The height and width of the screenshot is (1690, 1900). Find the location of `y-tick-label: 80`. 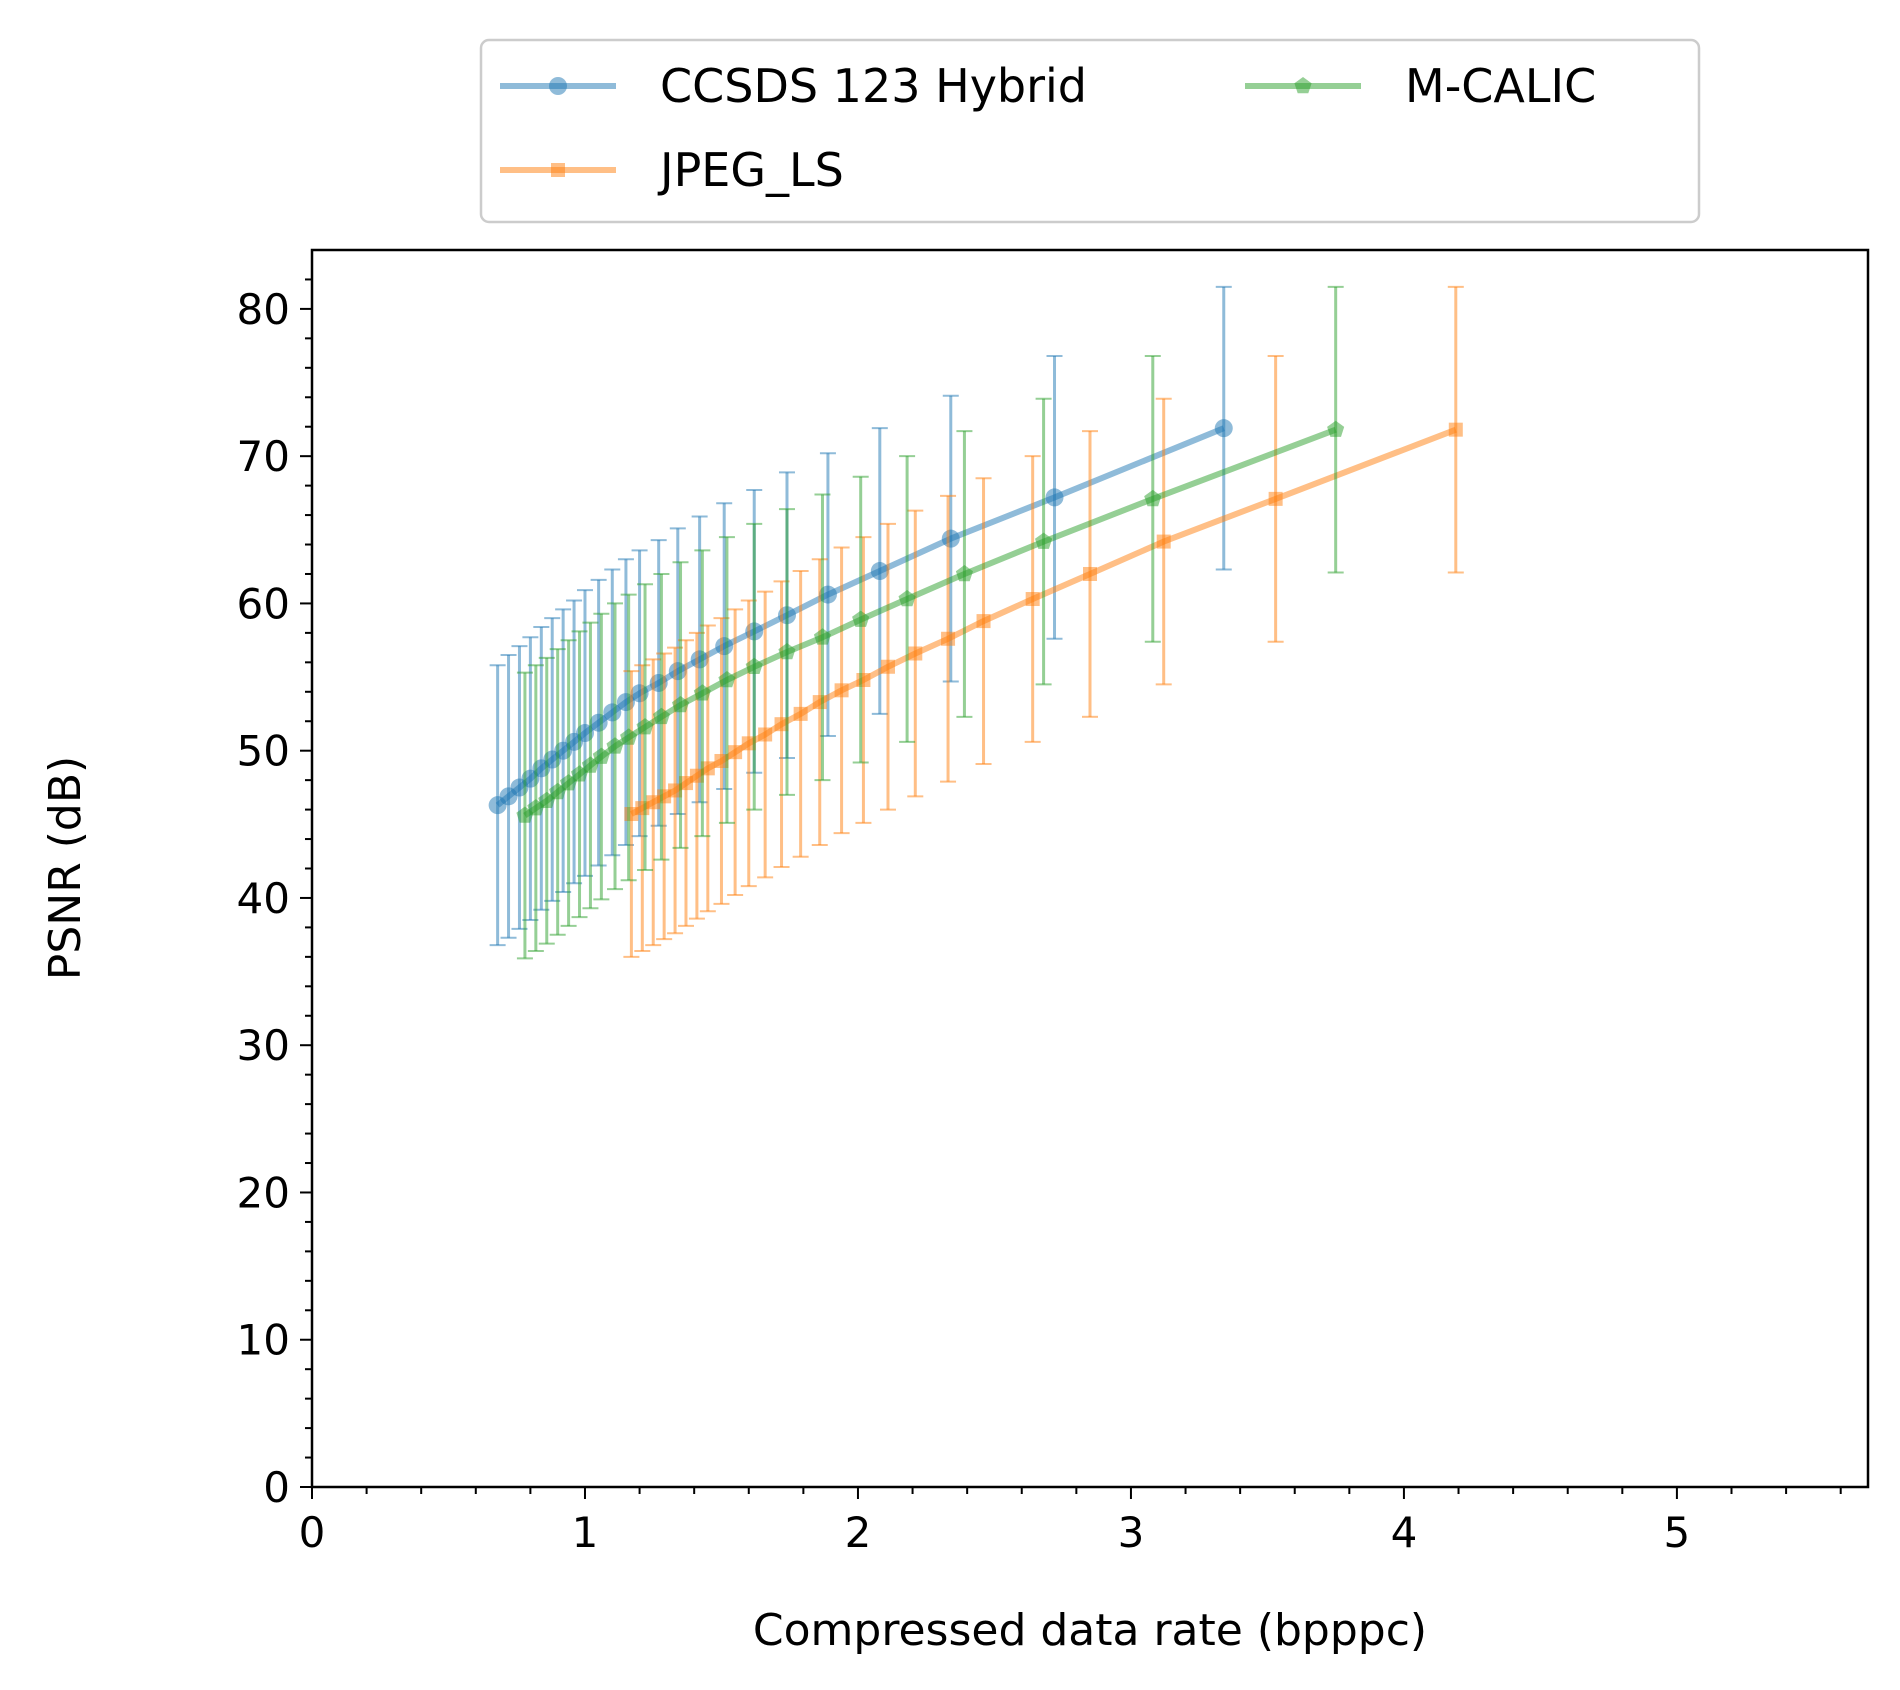

y-tick-label: 80 is located at coordinates (263, 309).